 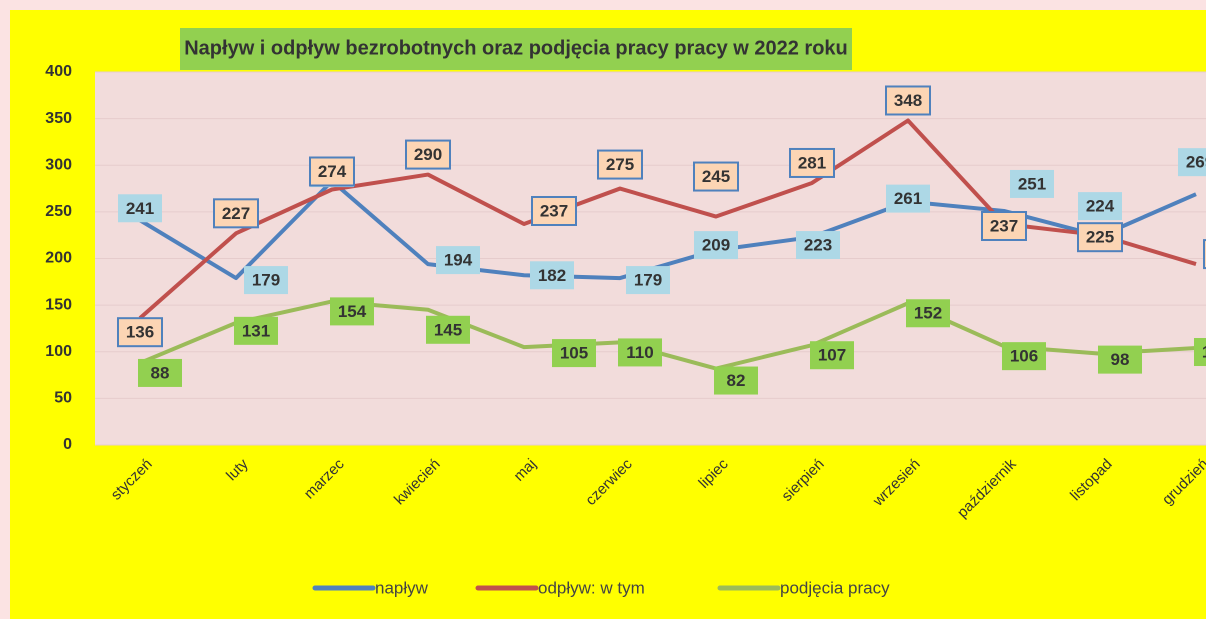 I want to click on data-label: 106, so click(x=1024, y=356).